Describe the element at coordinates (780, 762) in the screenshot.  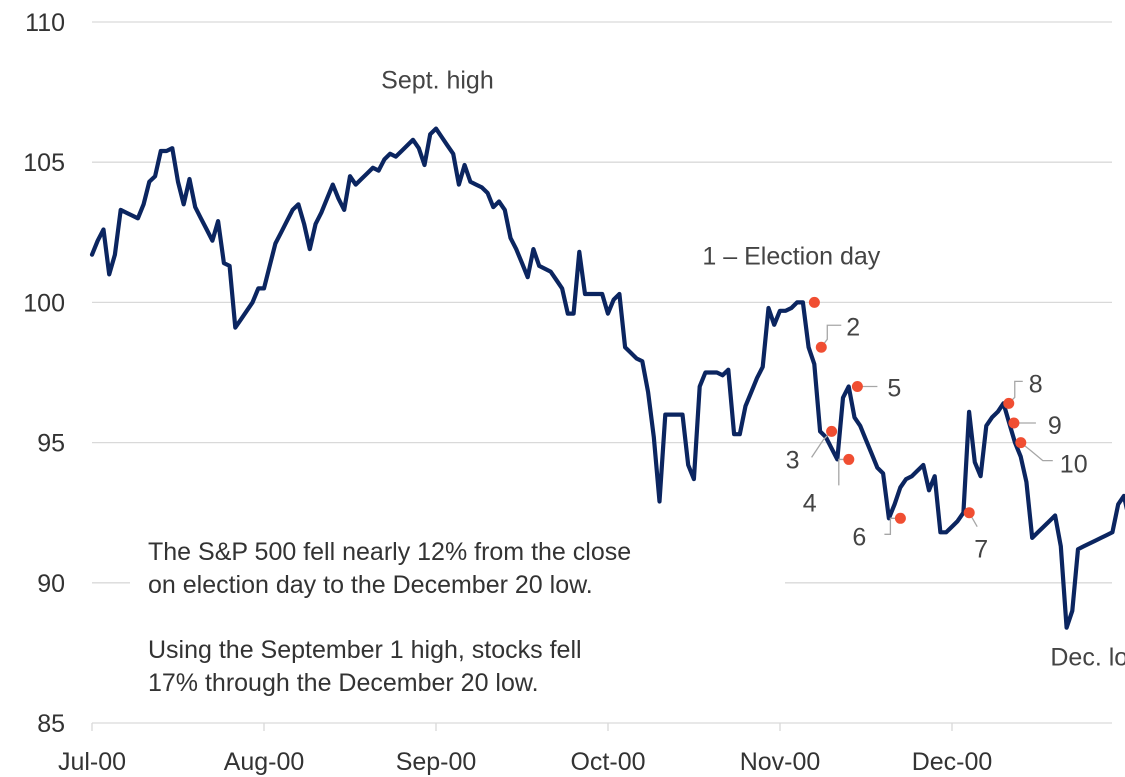
I see `x-tick-label: Nov-00` at that location.